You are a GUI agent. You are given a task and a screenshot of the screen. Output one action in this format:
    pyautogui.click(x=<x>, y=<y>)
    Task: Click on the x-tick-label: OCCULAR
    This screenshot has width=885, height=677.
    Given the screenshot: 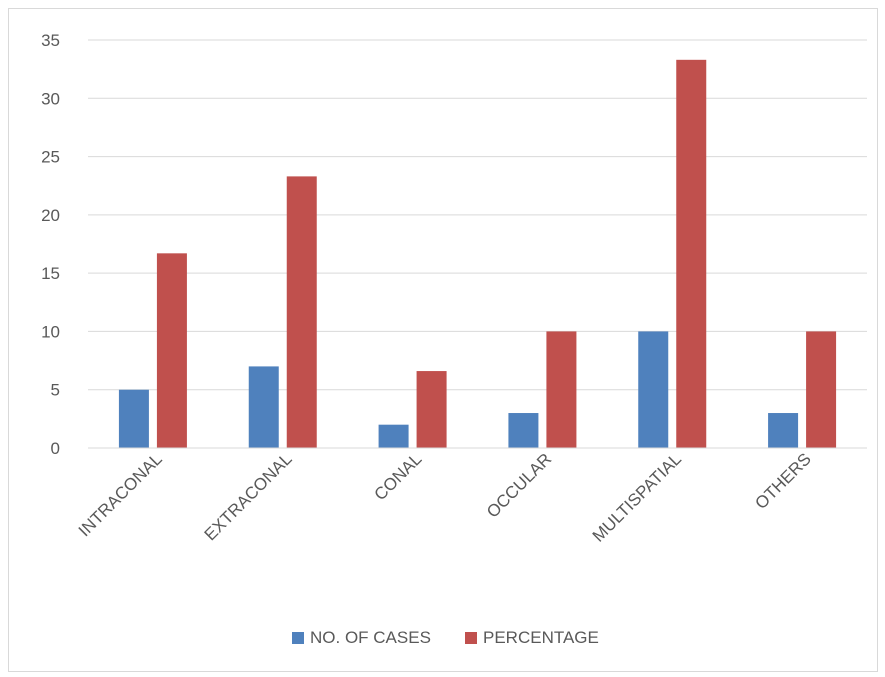 What is the action you would take?
    pyautogui.click(x=519, y=485)
    